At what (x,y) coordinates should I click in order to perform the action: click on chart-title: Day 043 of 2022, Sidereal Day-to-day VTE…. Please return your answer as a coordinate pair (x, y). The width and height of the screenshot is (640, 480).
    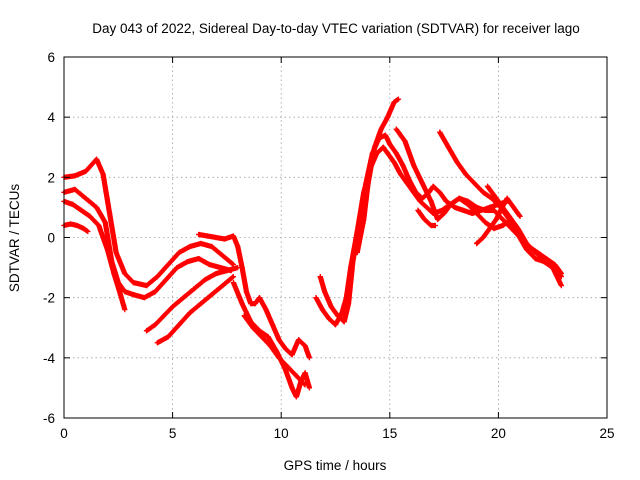
    Looking at the image, I should click on (335, 28).